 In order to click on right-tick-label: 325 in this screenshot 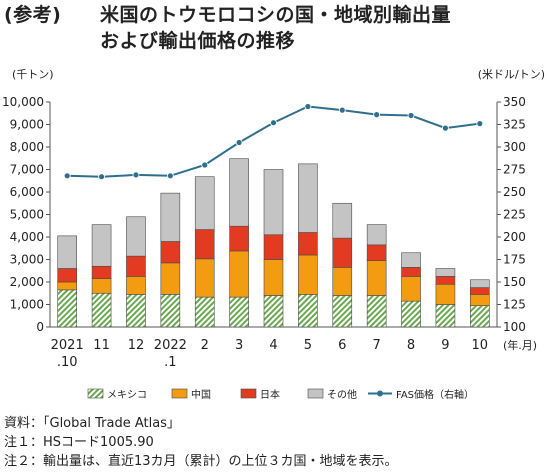, I will do `click(514, 125)`.